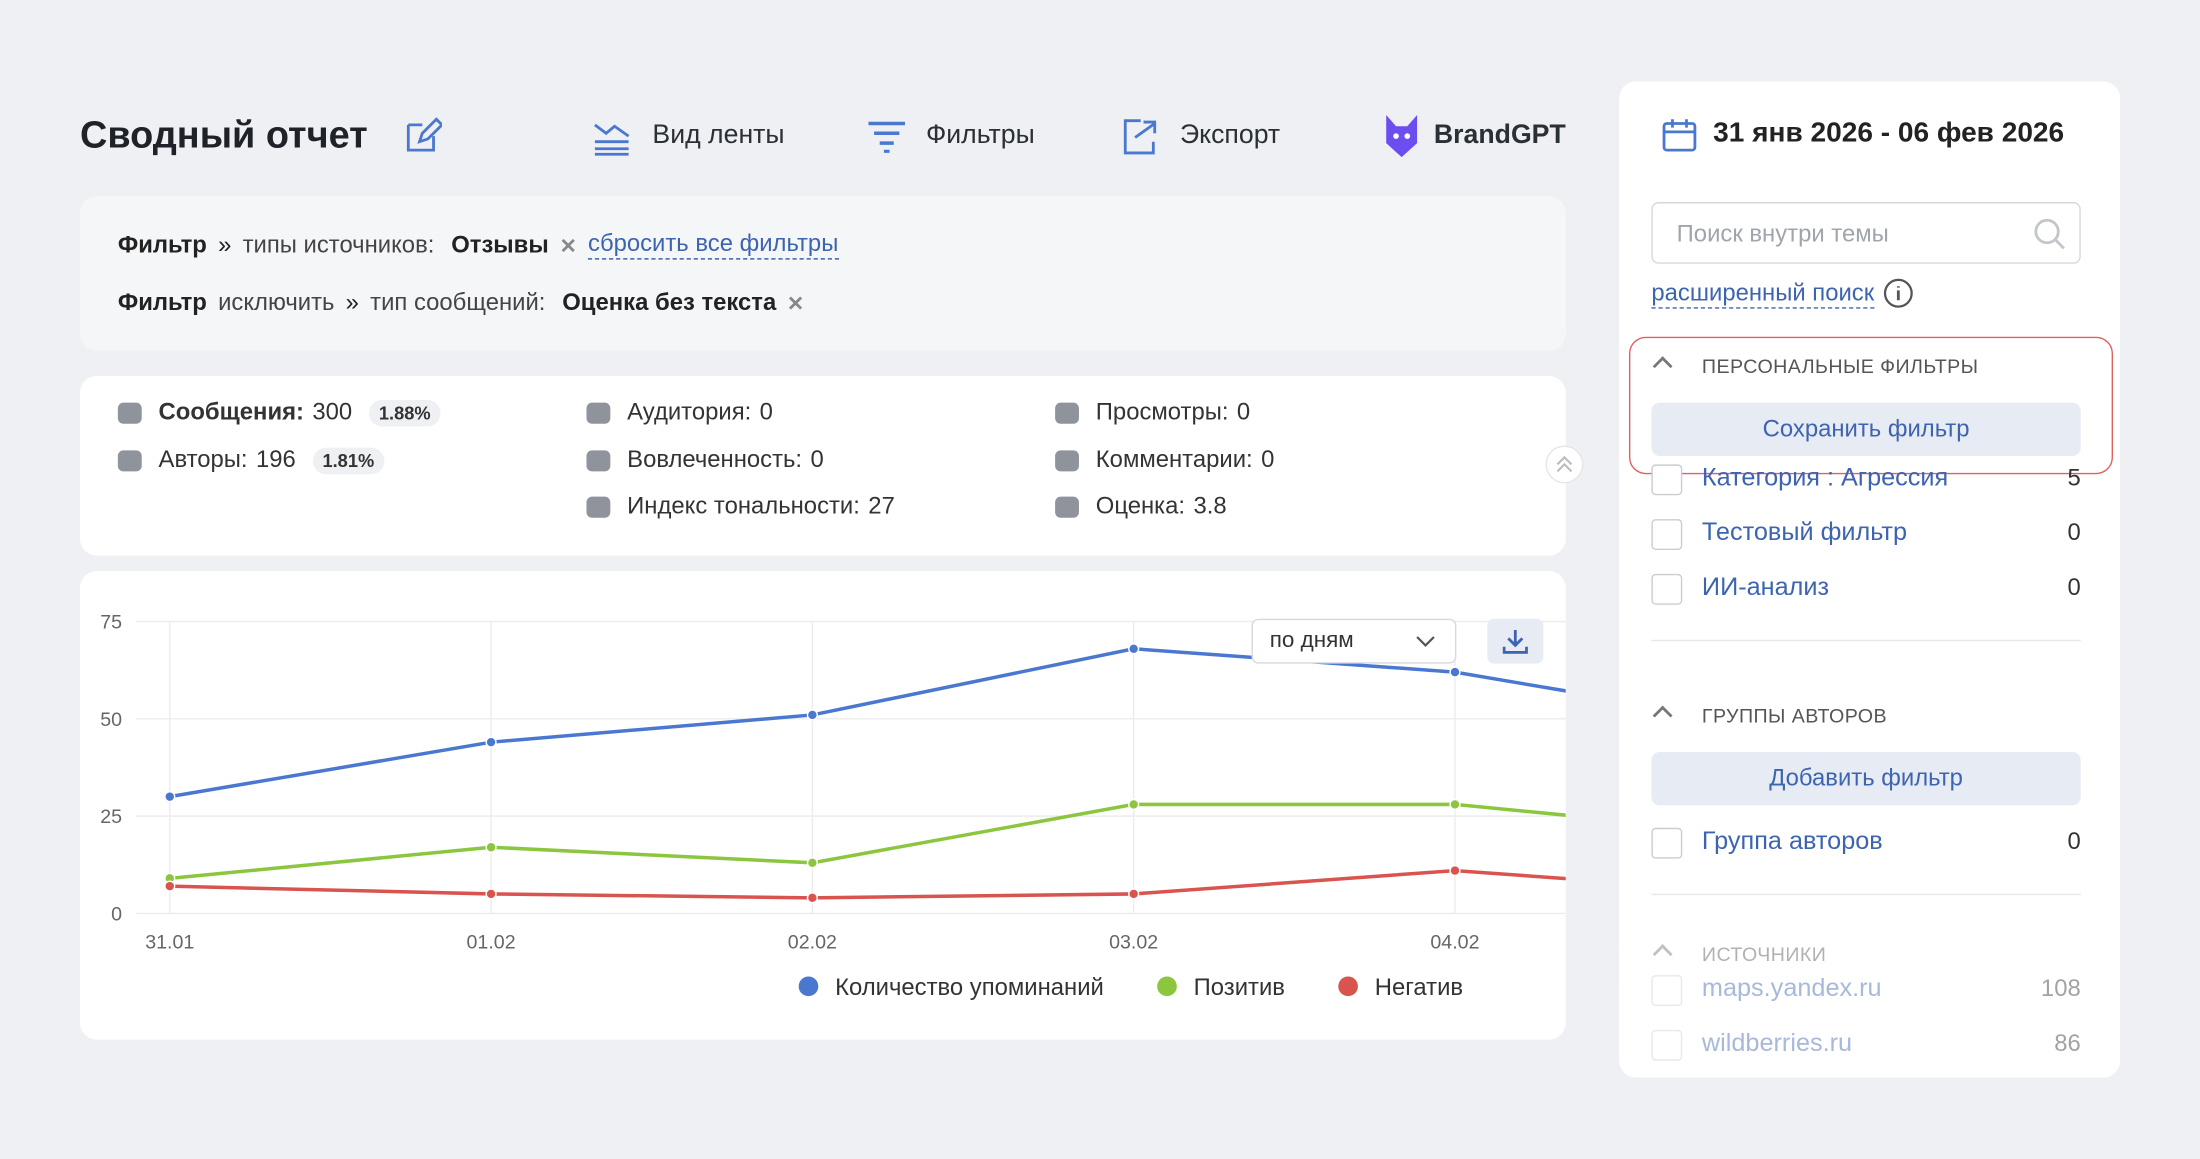 This screenshot has width=2200, height=1159. Describe the element at coordinates (1311, 640) in the screenshot. I see `period-label: по дням` at that location.